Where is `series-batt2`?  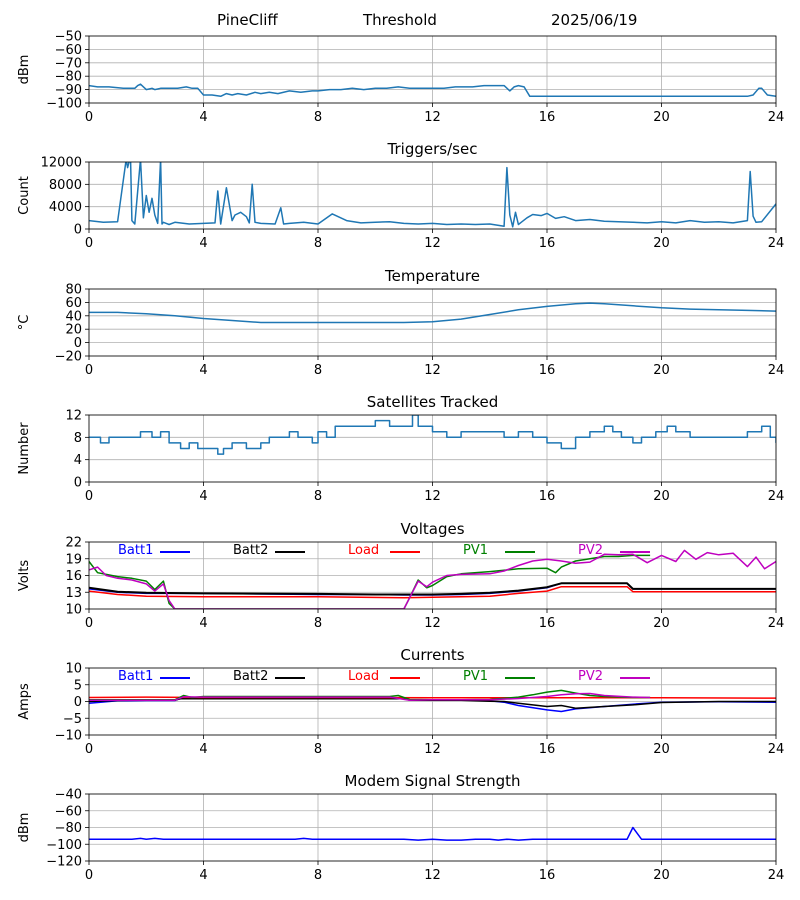
series-batt2 is located at coordinates (432, 589).